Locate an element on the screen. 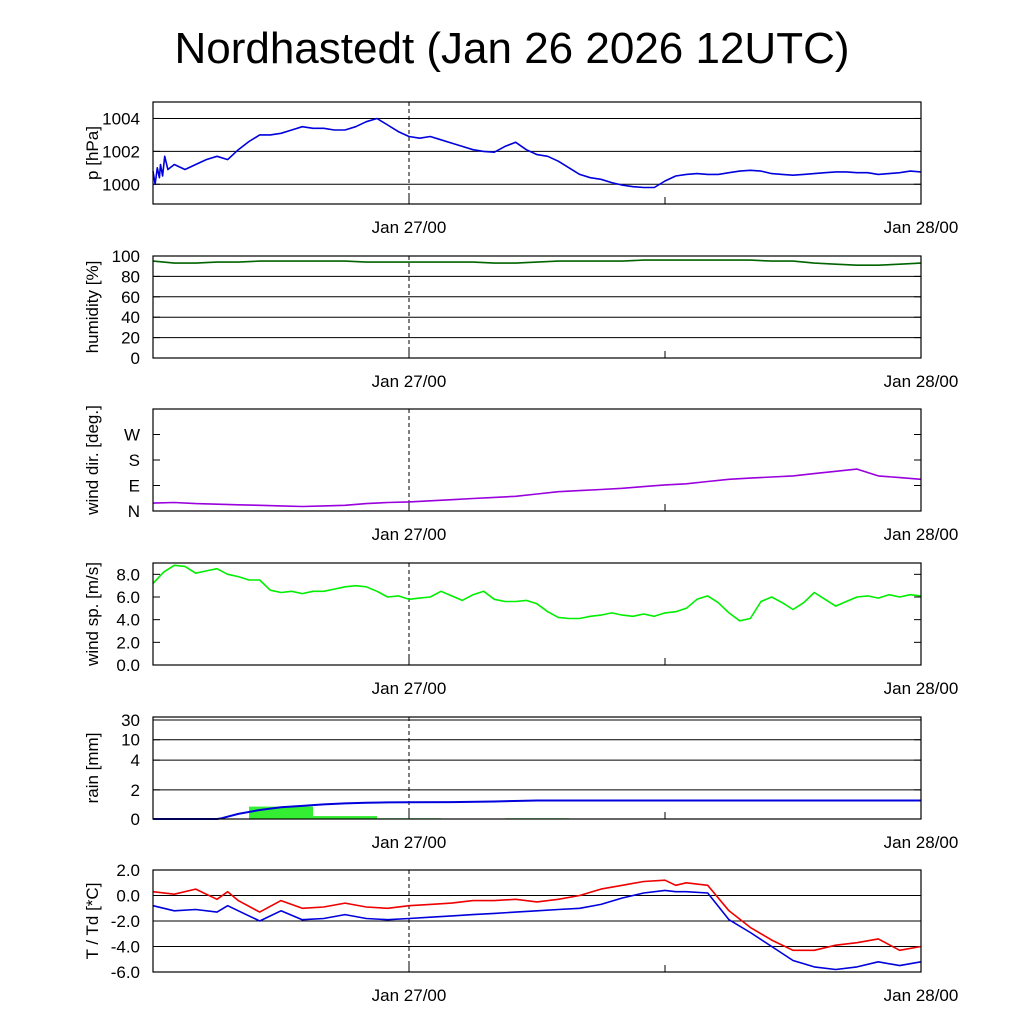  y-tick-label: 1004 is located at coordinates (121, 118).